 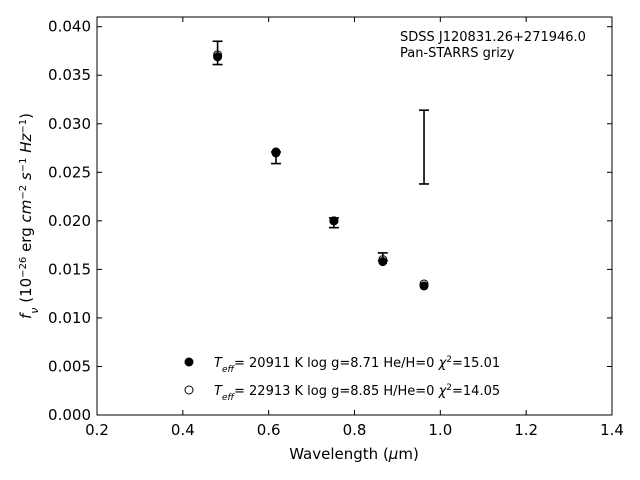 What do you see at coordinates (357, 365) in the screenshot?
I see `legend-label: Teff= 20911 K log g=8.71 He/H=0 χ2=15.01` at bounding box center [357, 365].